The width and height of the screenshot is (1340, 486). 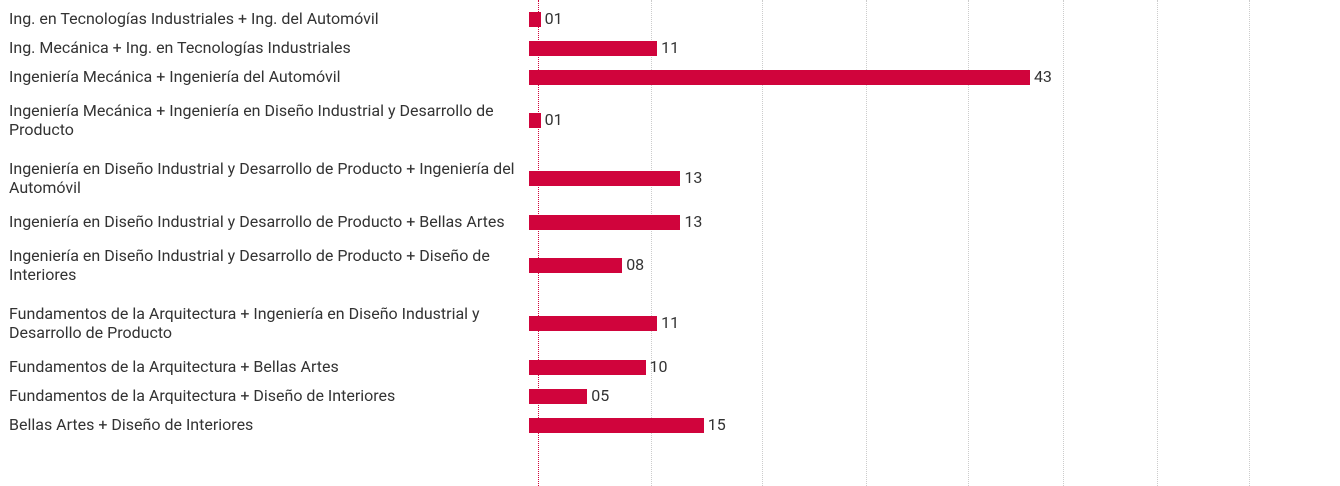 What do you see at coordinates (600, 395) in the screenshot?
I see `data-label: 05` at bounding box center [600, 395].